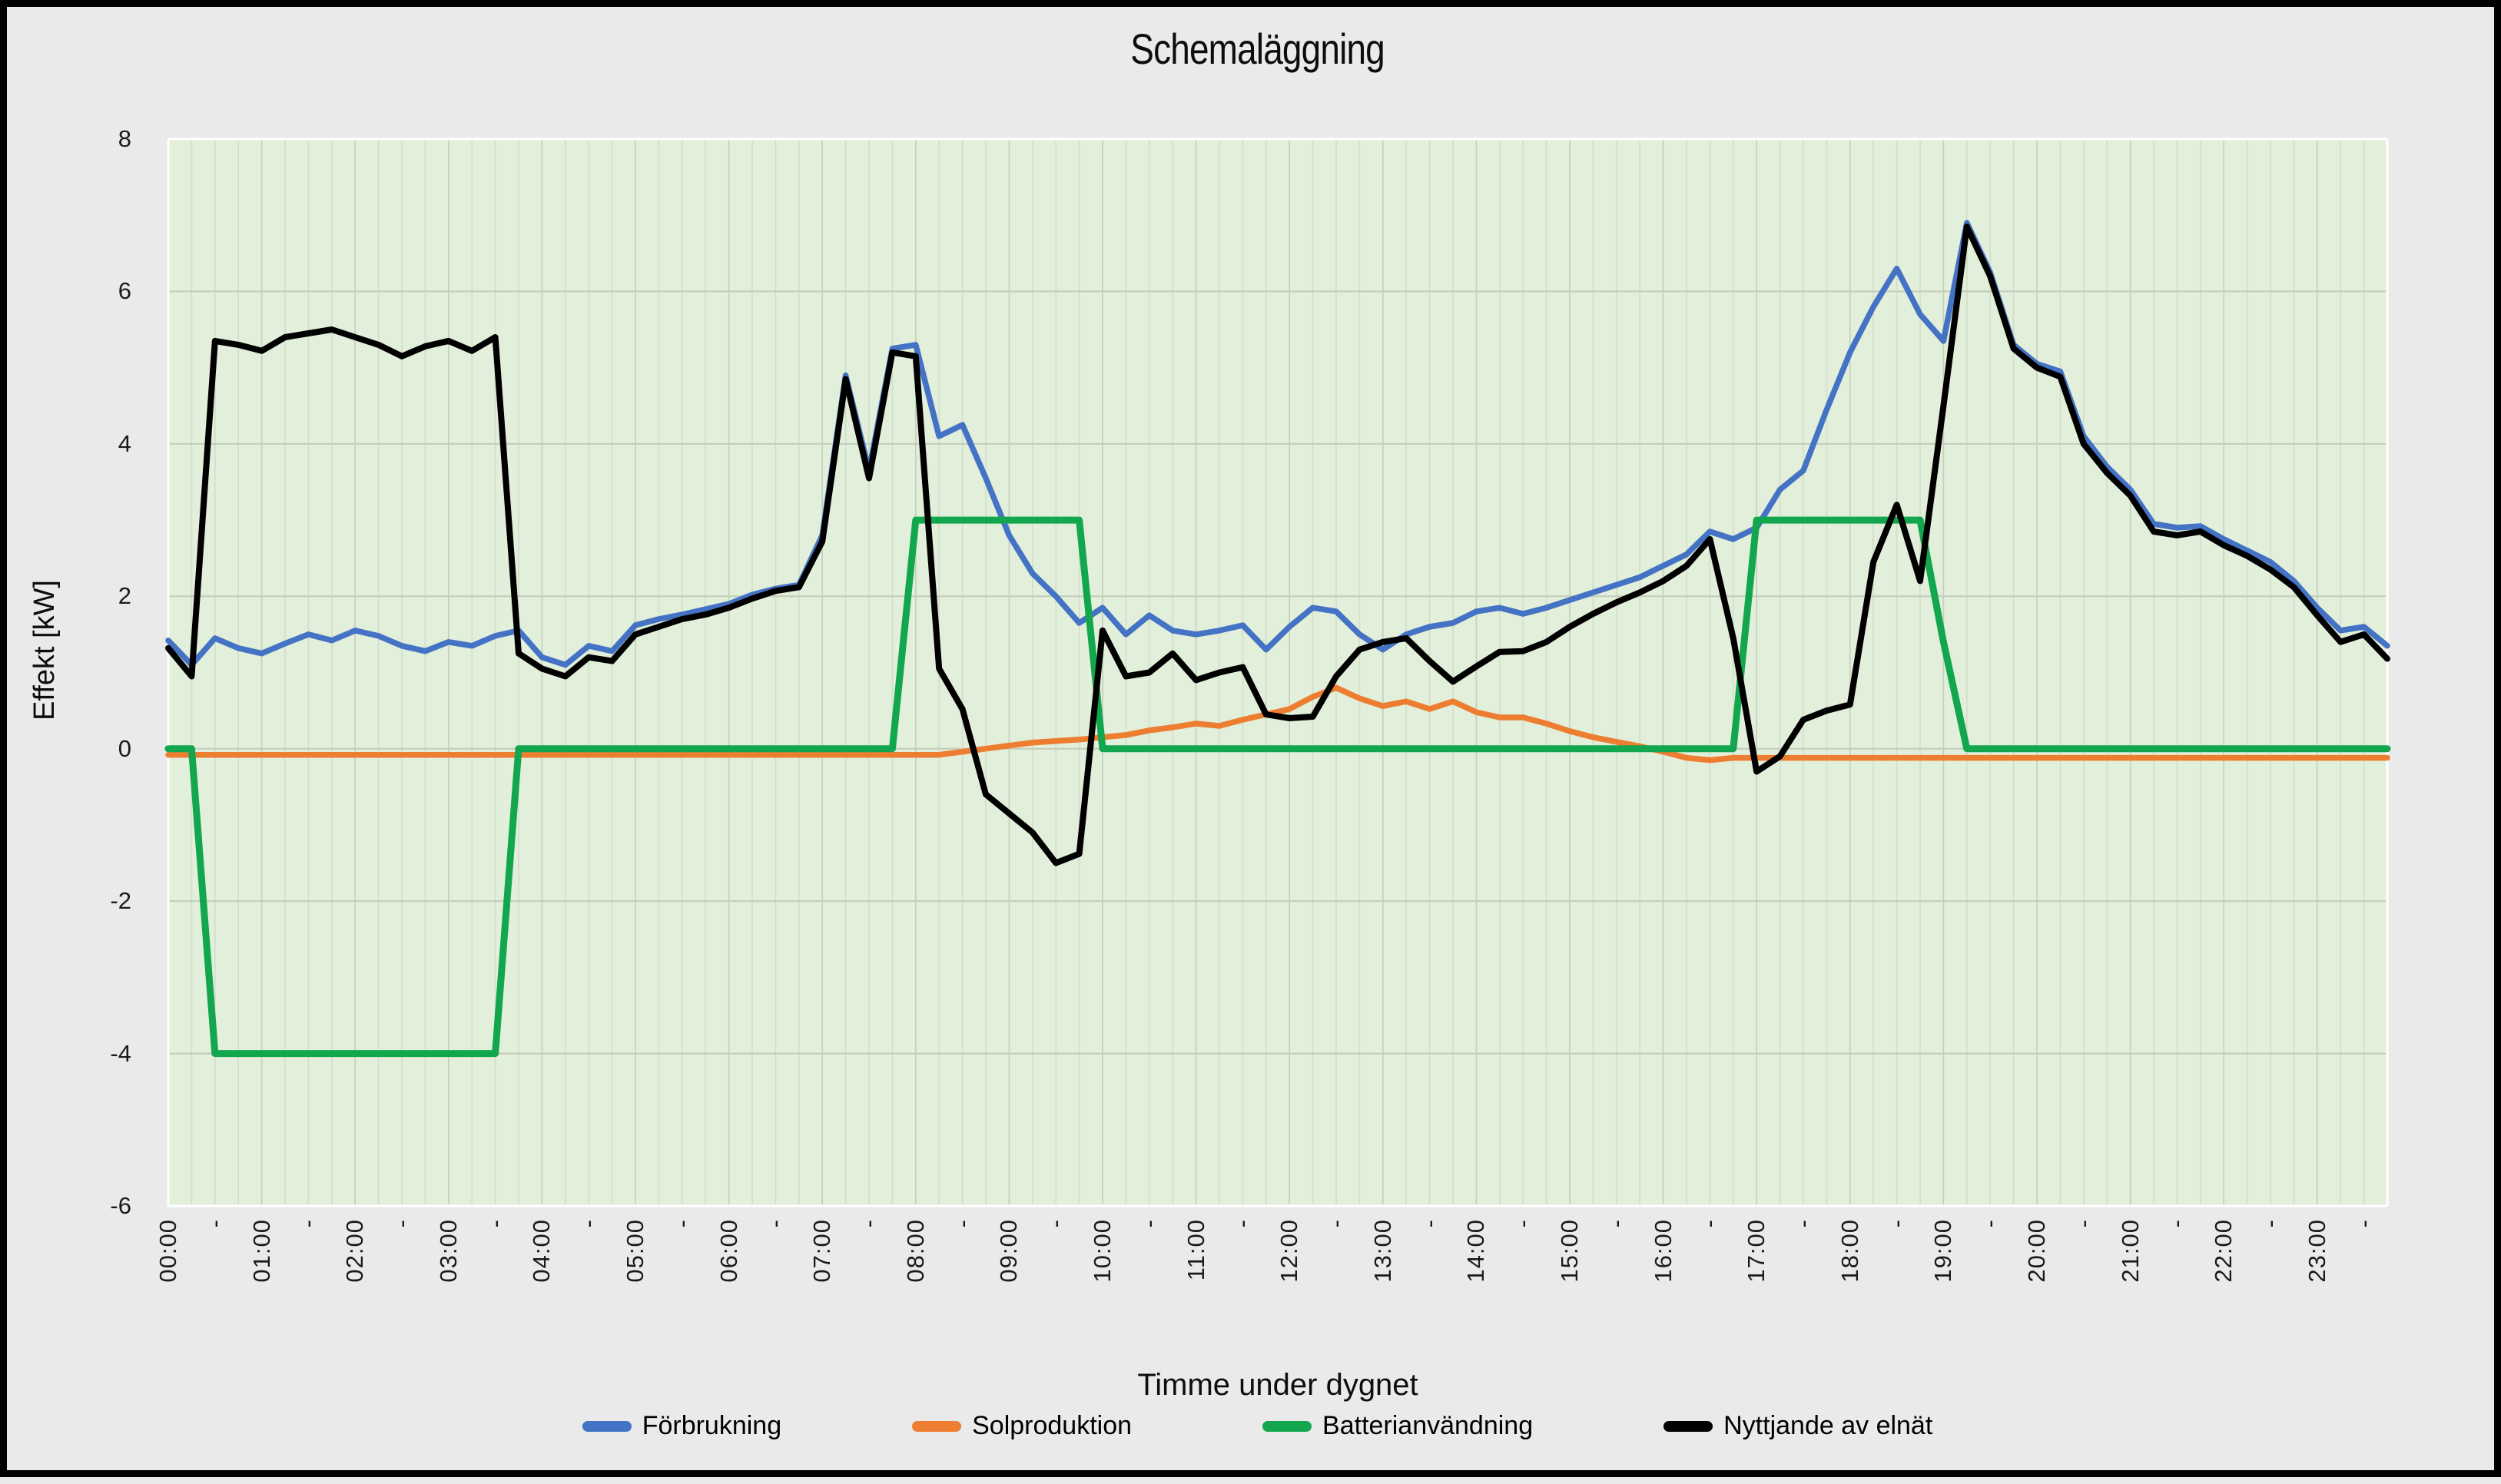  I want to click on y-tick-label: -2, so click(85, 901).